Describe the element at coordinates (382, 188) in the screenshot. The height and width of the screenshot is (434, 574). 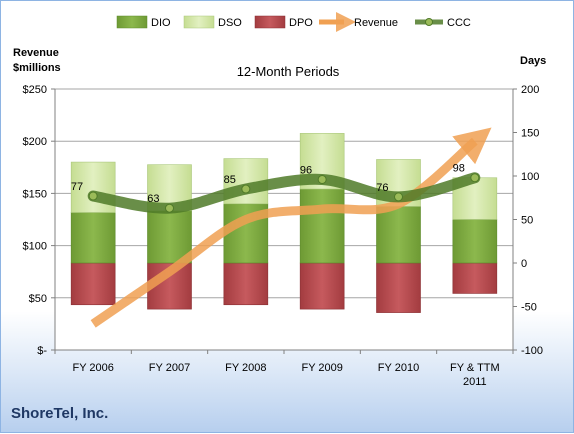
I see `ccc-data-label: 76` at that location.